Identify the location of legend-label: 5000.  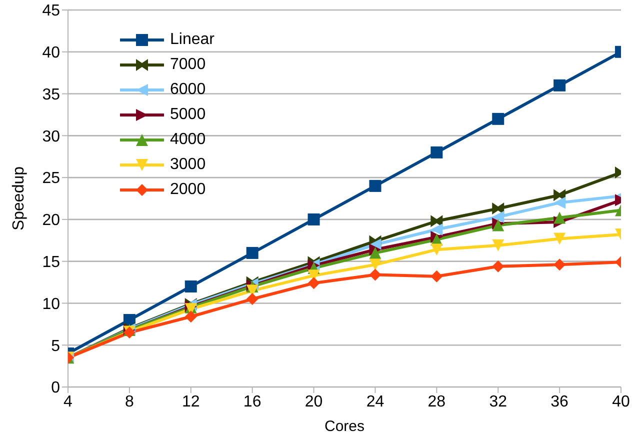
(188, 115).